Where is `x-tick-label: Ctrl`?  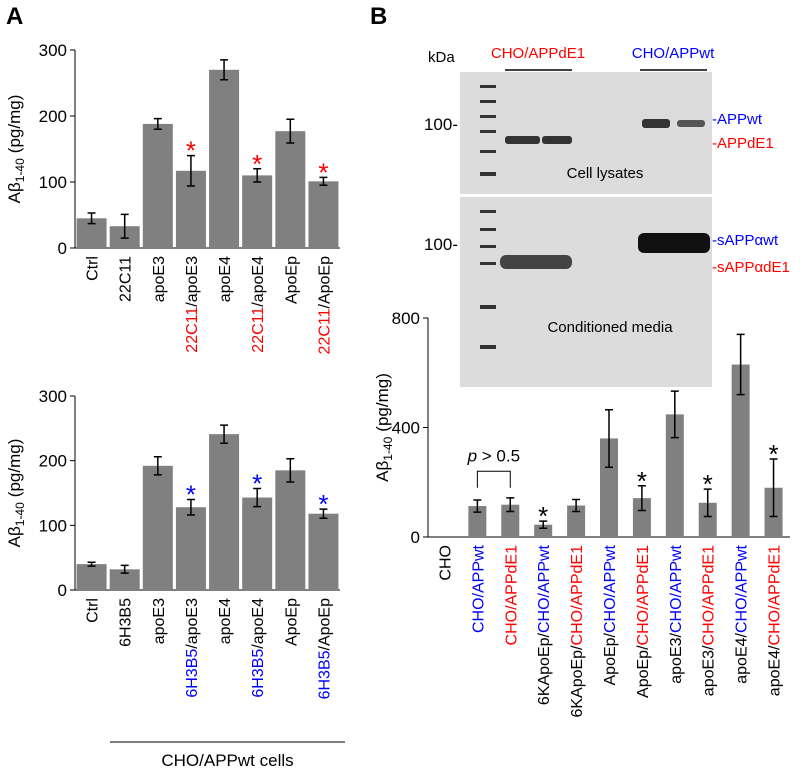 x-tick-label: Ctrl is located at coordinates (93, 610).